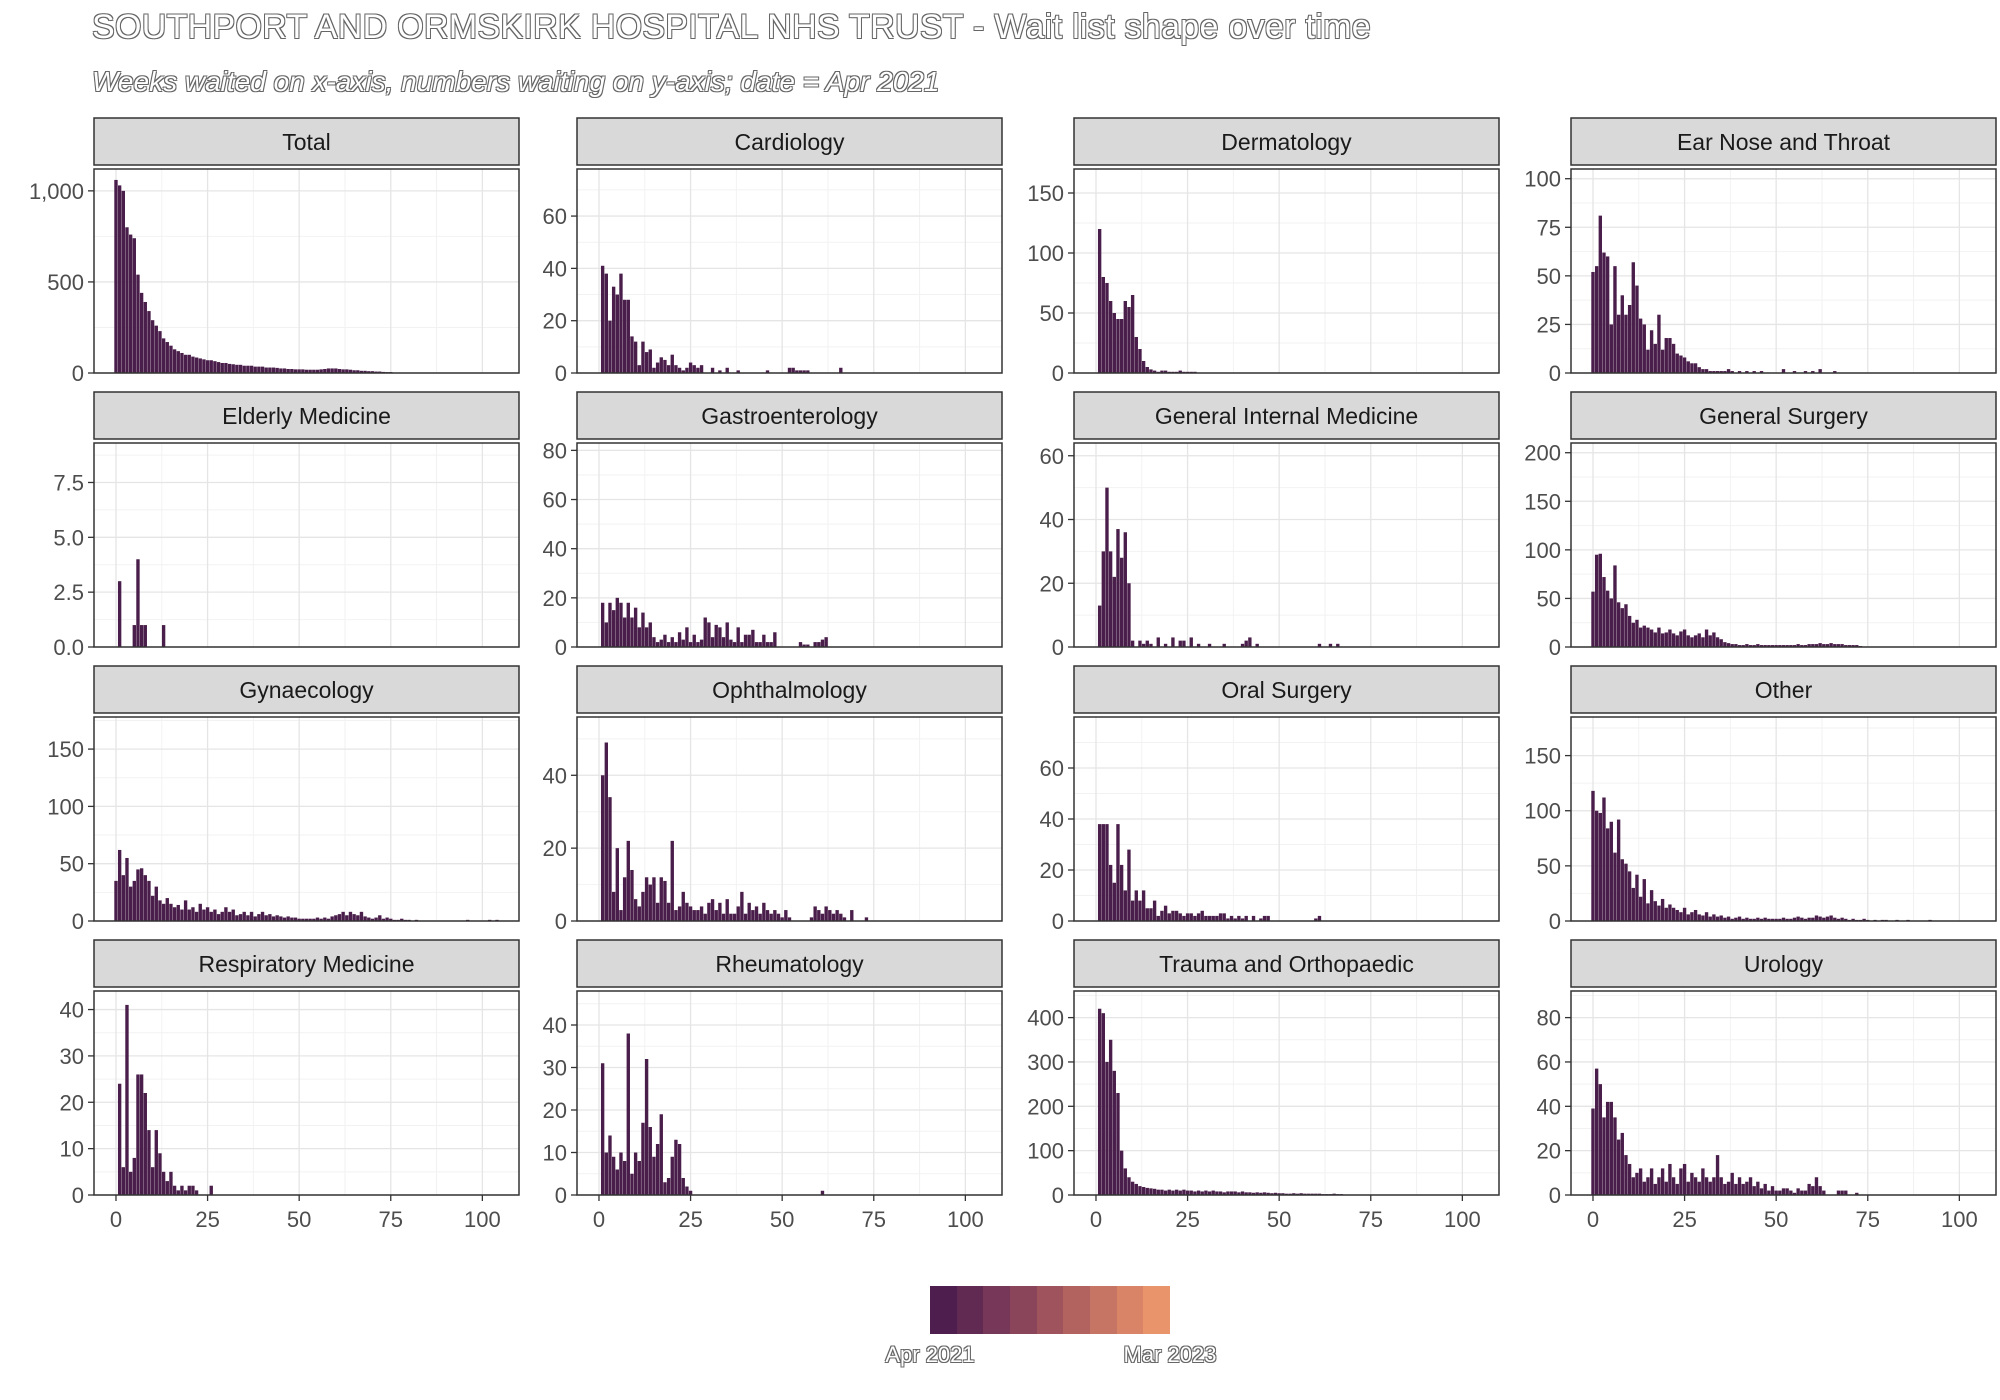 Image resolution: width=2000 pixels, height=1400 pixels. I want to click on facet-strip, so click(789, 689).